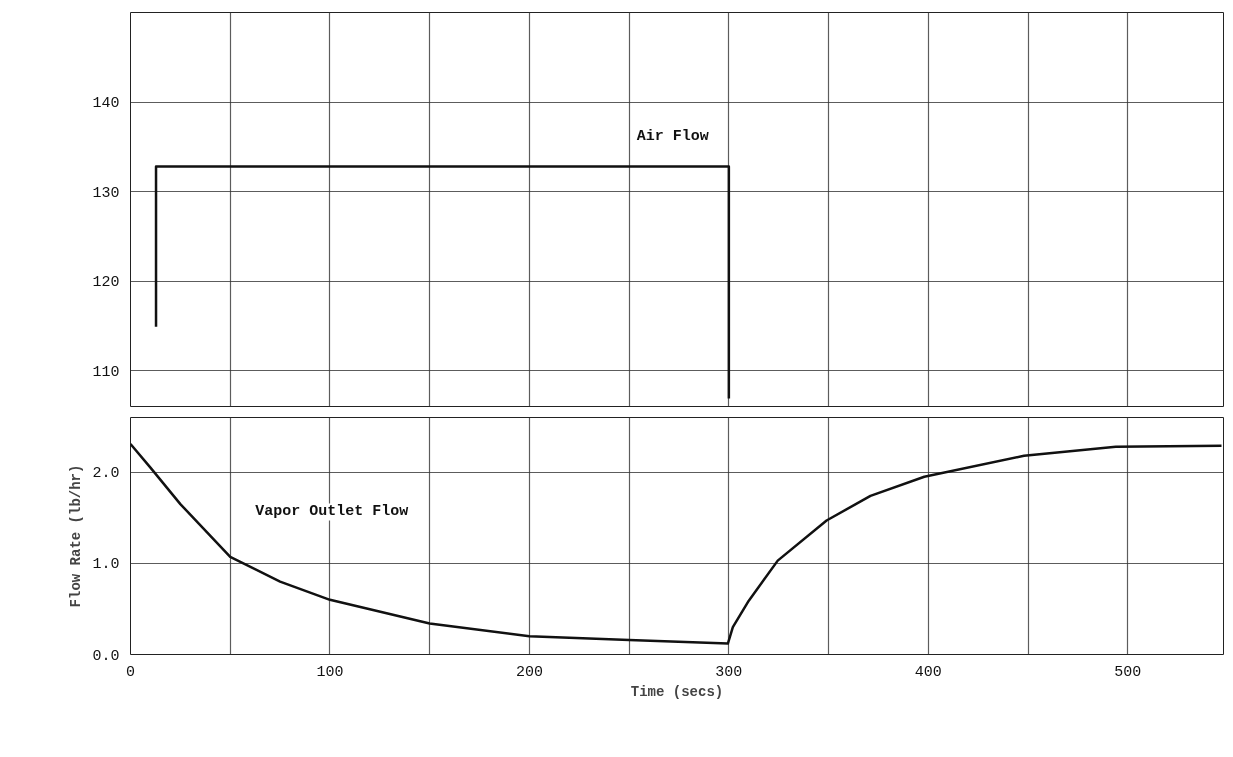  What do you see at coordinates (928, 672) in the screenshot?
I see `x-tick-label: 400` at bounding box center [928, 672].